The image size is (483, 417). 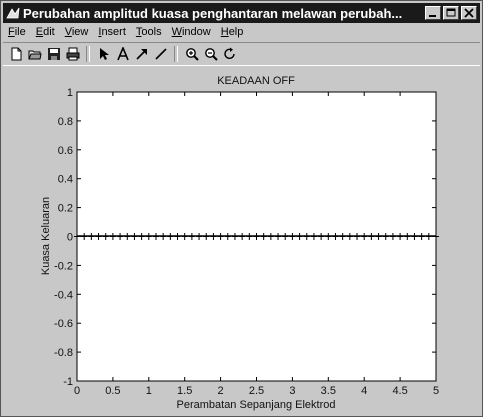 I want to click on x-tick-label: 1, so click(x=149, y=391).